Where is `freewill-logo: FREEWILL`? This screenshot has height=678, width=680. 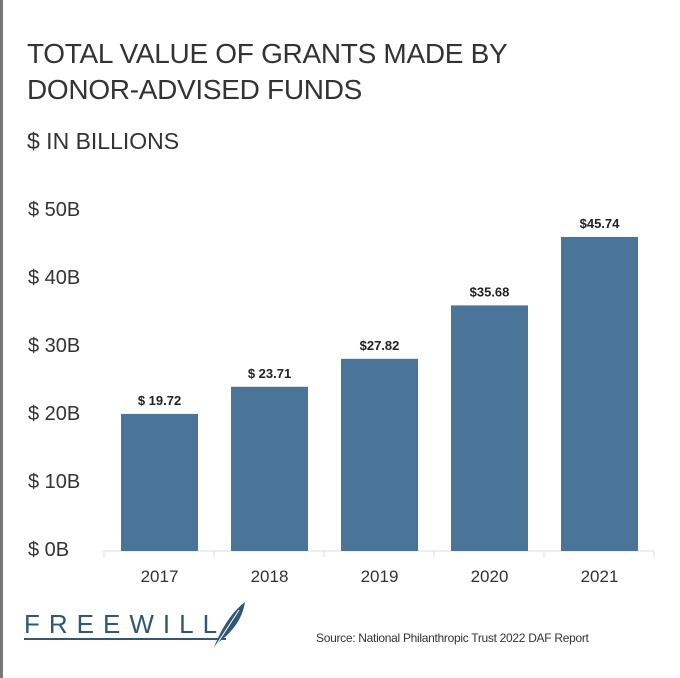 freewill-logo: FREEWILL is located at coordinates (125, 624).